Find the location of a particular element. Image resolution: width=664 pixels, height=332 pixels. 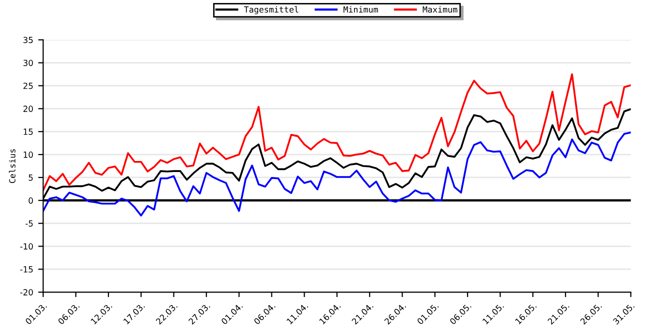

legend-label: Tagesmittel is located at coordinates (271, 10).